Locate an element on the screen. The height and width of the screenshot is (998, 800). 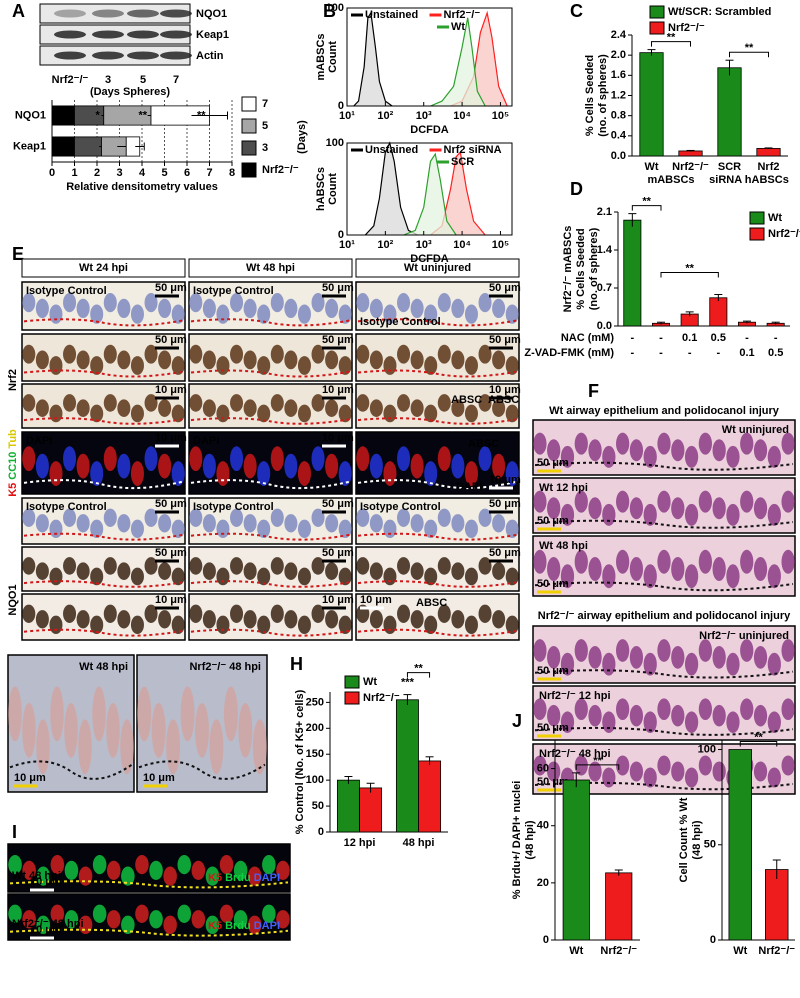
y-tick-label: 0.8 is located at coordinates (618, 116).